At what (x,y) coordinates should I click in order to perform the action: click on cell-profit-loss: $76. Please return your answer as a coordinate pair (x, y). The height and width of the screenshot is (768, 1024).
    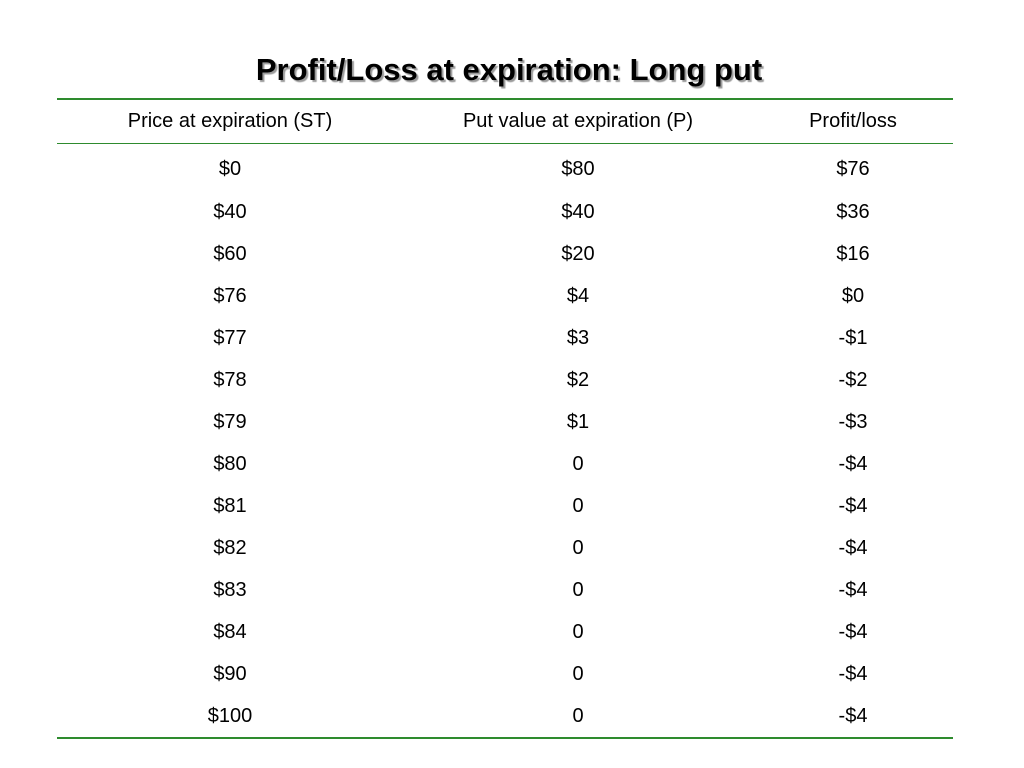
    Looking at the image, I should click on (853, 169).